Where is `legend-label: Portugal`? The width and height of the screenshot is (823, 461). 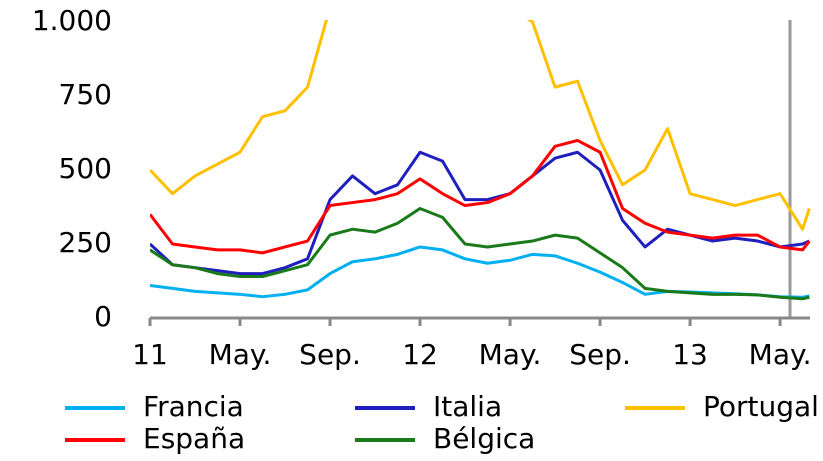
legend-label: Portugal is located at coordinates (761, 406).